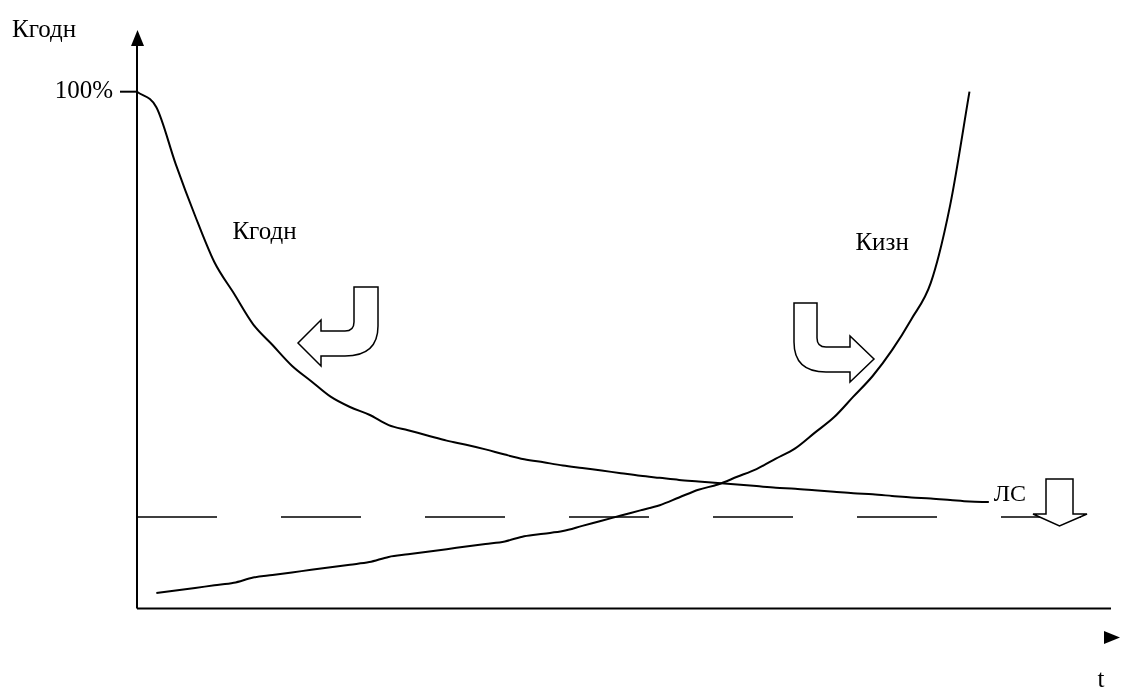  Describe the element at coordinates (1101, 678) in the screenshot. I see `x-axis-title: t` at that location.